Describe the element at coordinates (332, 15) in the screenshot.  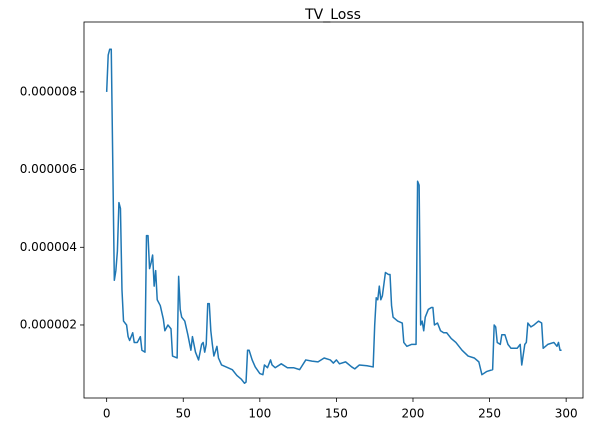
I see `chart-title: TV_Loss` at that location.